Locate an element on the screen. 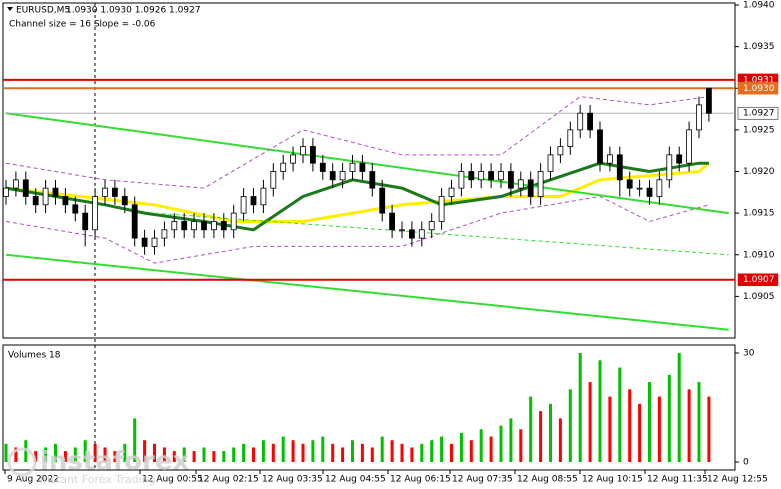  watermark: instaforex Instant Forex Trading is located at coordinates (98, 466).